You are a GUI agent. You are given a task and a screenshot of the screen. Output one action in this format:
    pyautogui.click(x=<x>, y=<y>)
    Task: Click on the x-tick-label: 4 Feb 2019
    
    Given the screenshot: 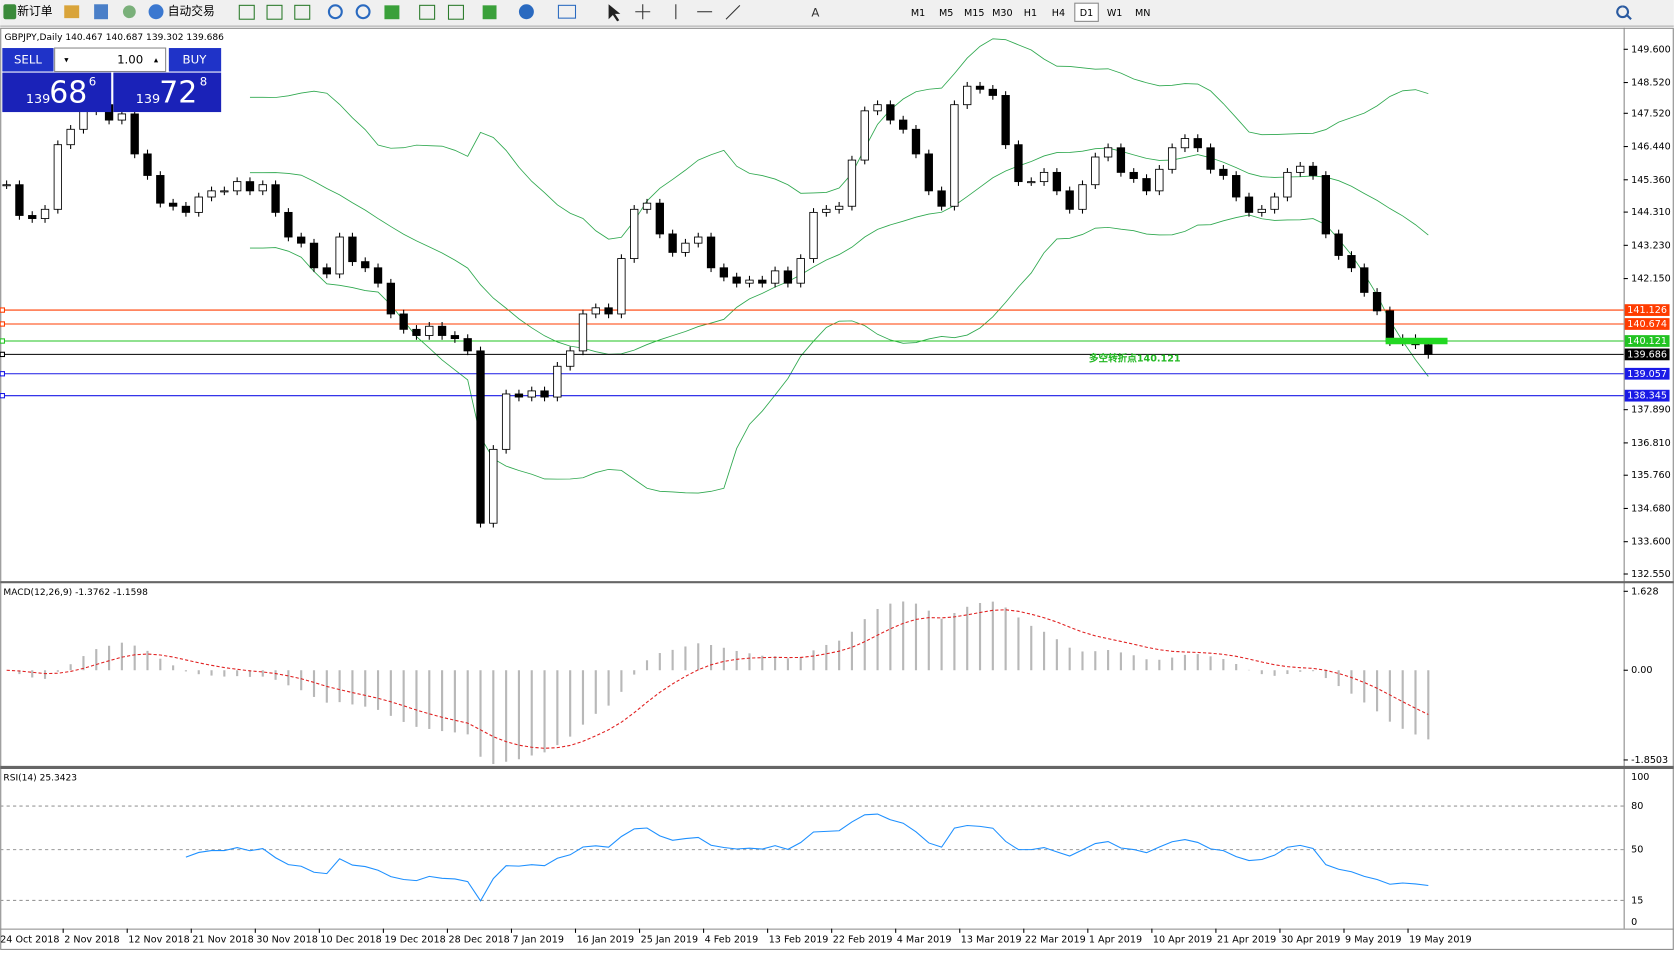 What is the action you would take?
    pyautogui.click(x=732, y=939)
    